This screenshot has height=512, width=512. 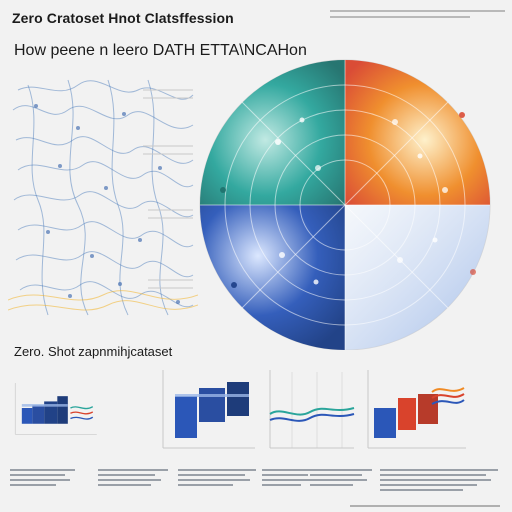 I want to click on footer-line, so click(x=425, y=506).